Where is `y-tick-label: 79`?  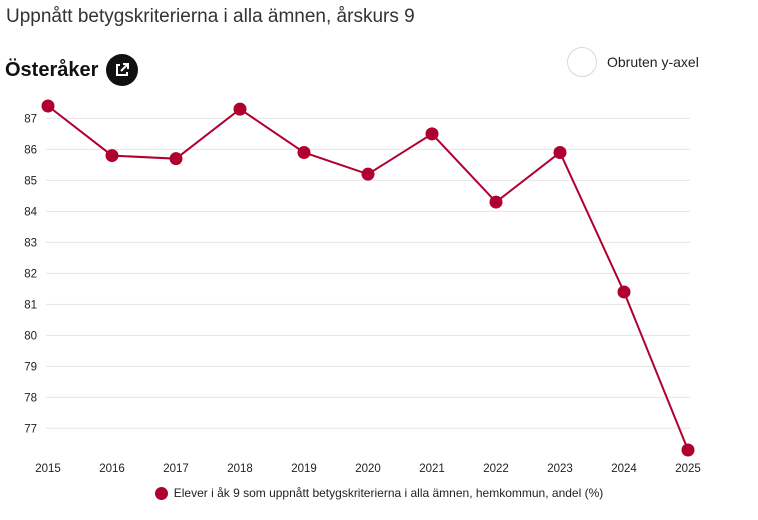 y-tick-label: 79 is located at coordinates (30, 367).